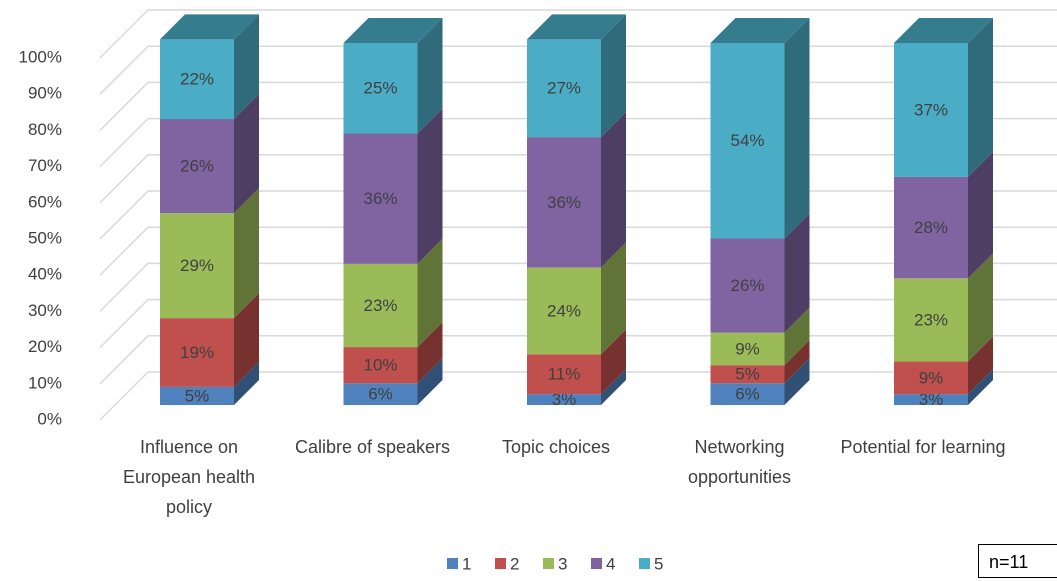 The height and width of the screenshot is (581, 1057). Describe the element at coordinates (739, 462) in the screenshot. I see `x-tick-label: Networking opportunities` at that location.